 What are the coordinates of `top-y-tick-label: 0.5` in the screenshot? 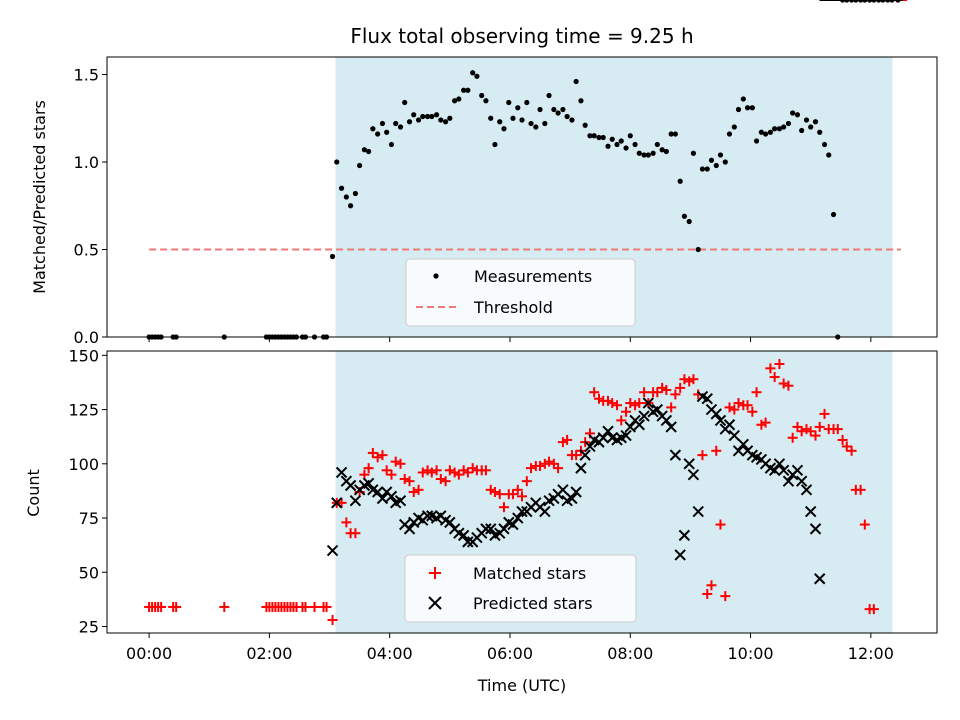 It's located at (86, 250).